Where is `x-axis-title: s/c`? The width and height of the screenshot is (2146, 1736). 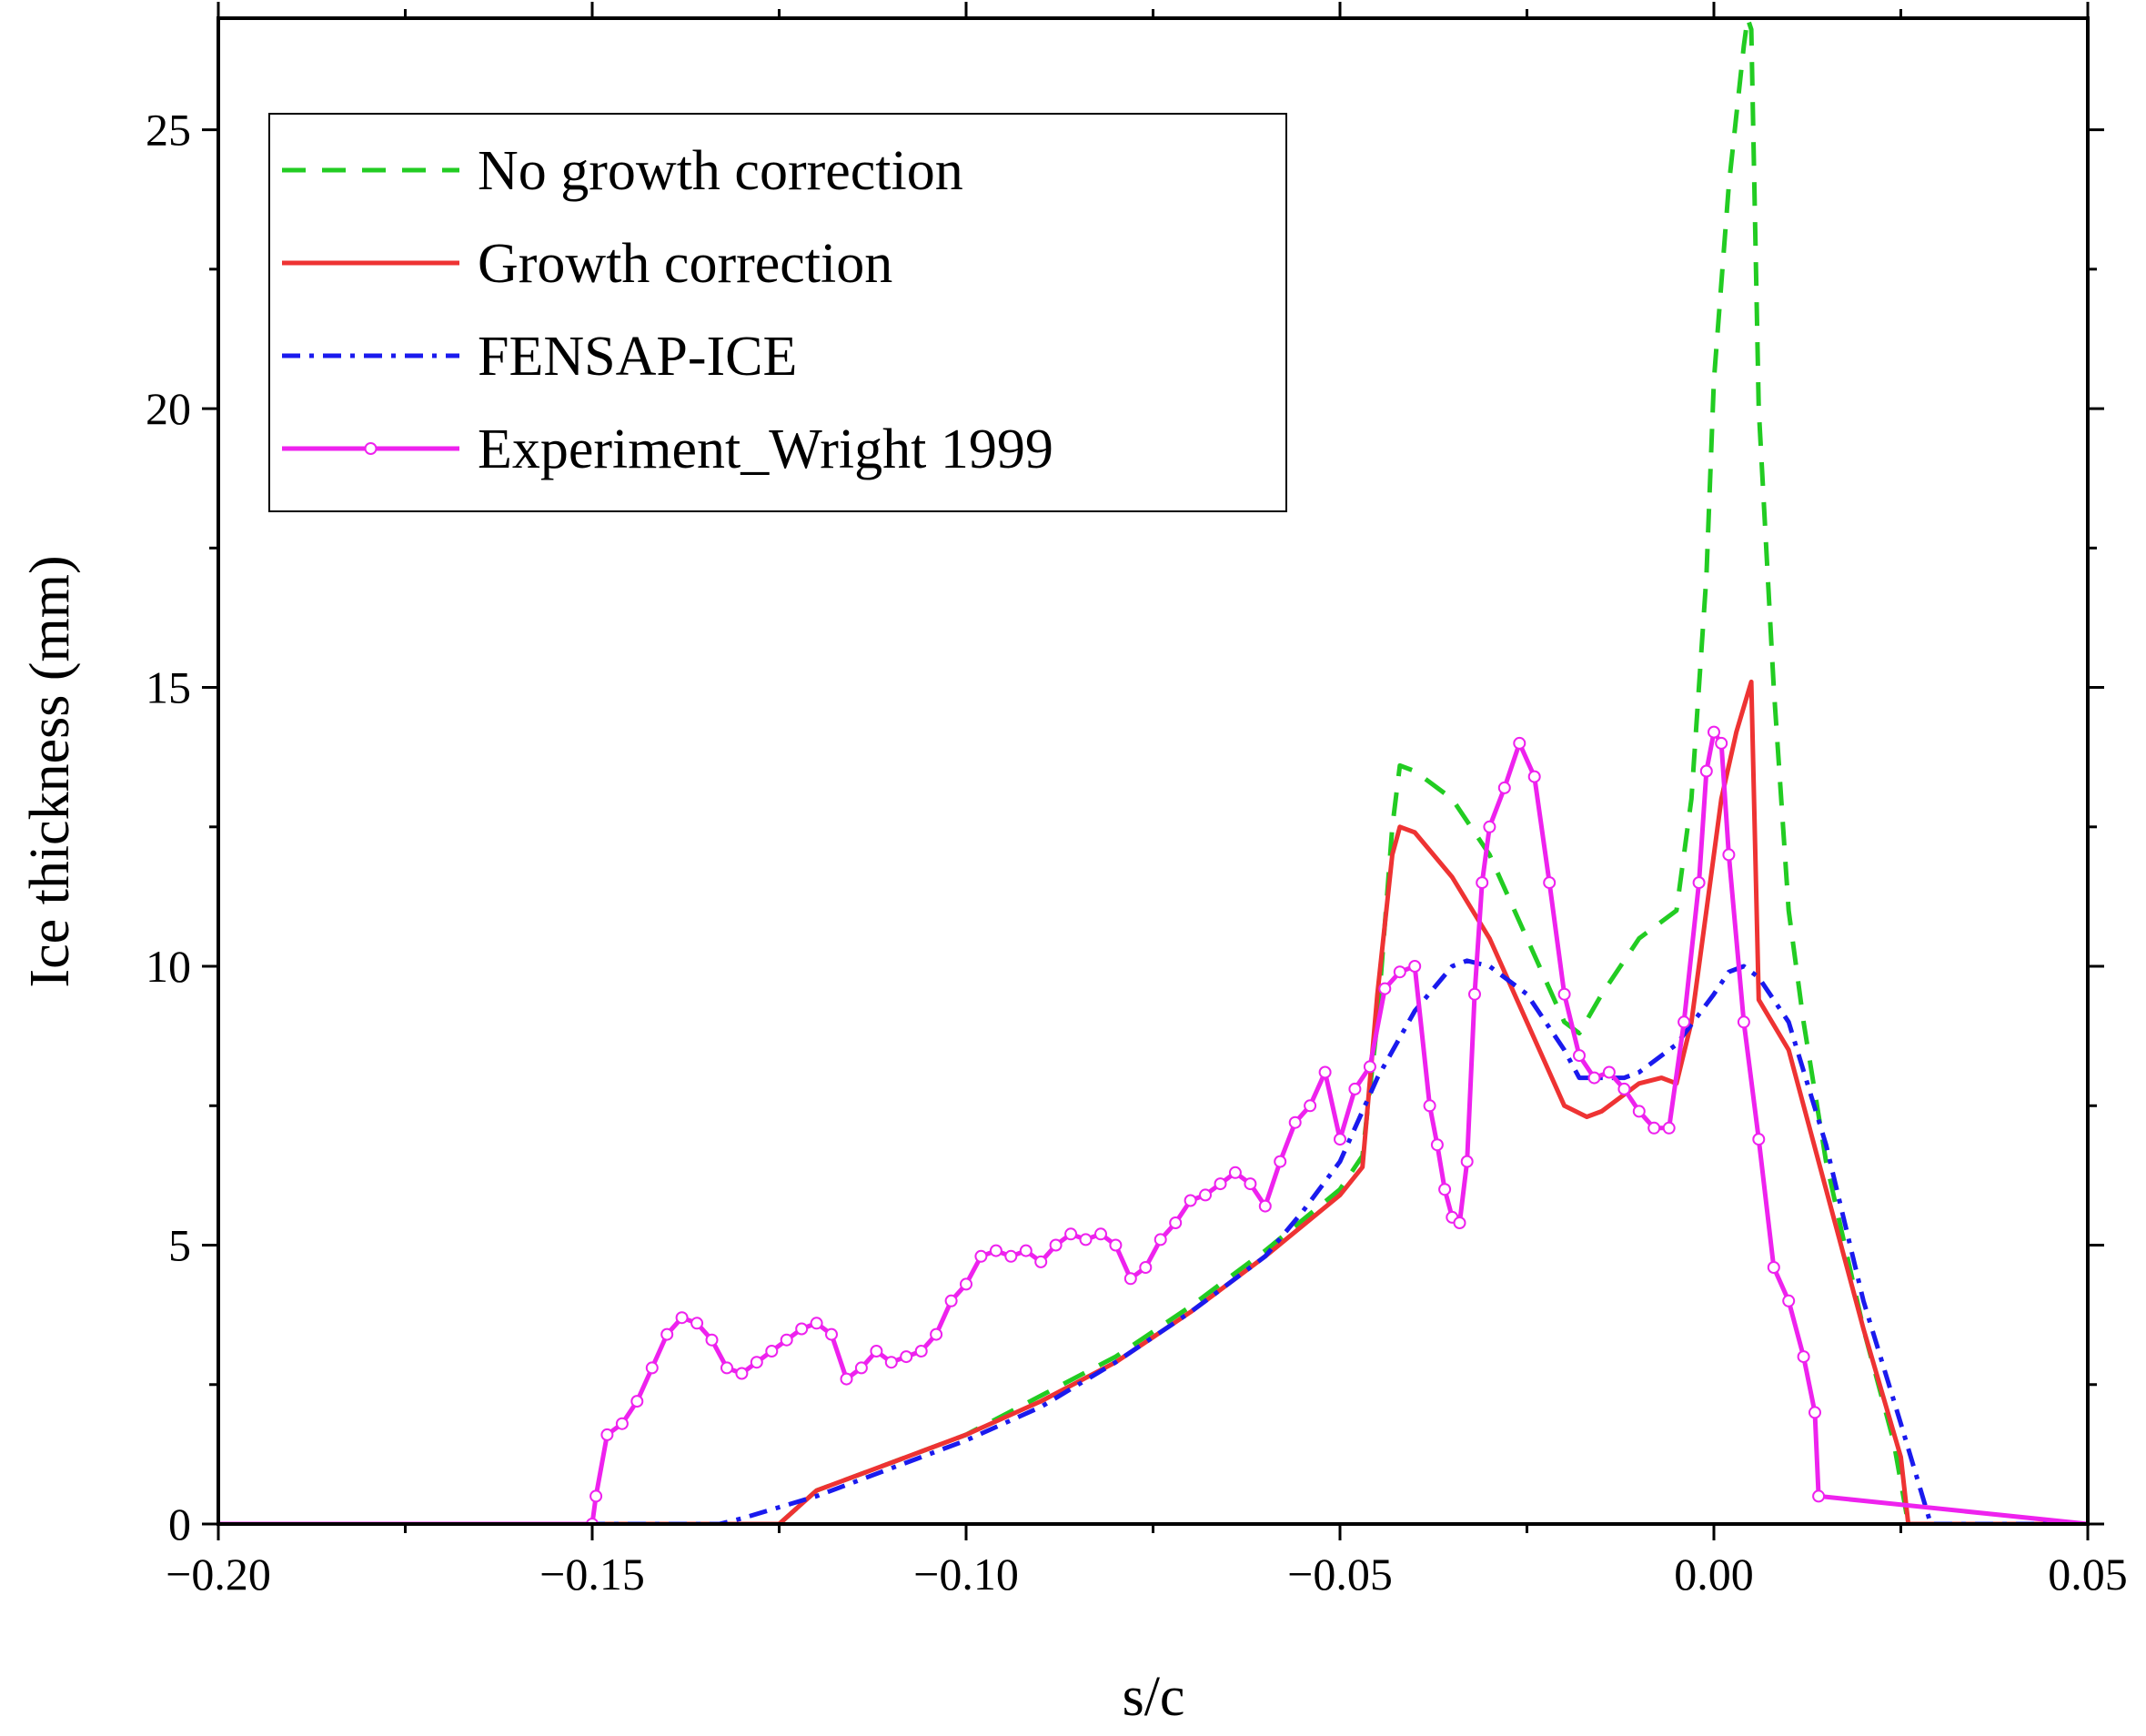
x-axis-title: s/c is located at coordinates (1154, 1697).